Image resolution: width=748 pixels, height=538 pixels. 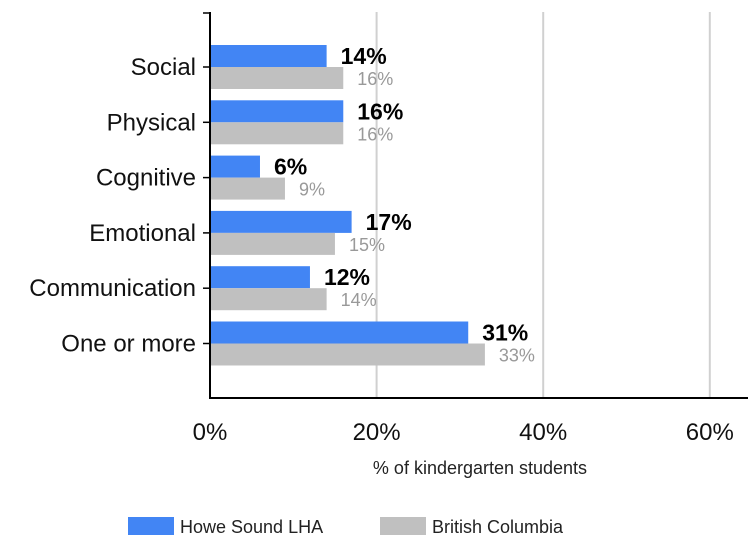 What do you see at coordinates (359, 300) in the screenshot?
I see `value-label-british-columbia: 14%` at bounding box center [359, 300].